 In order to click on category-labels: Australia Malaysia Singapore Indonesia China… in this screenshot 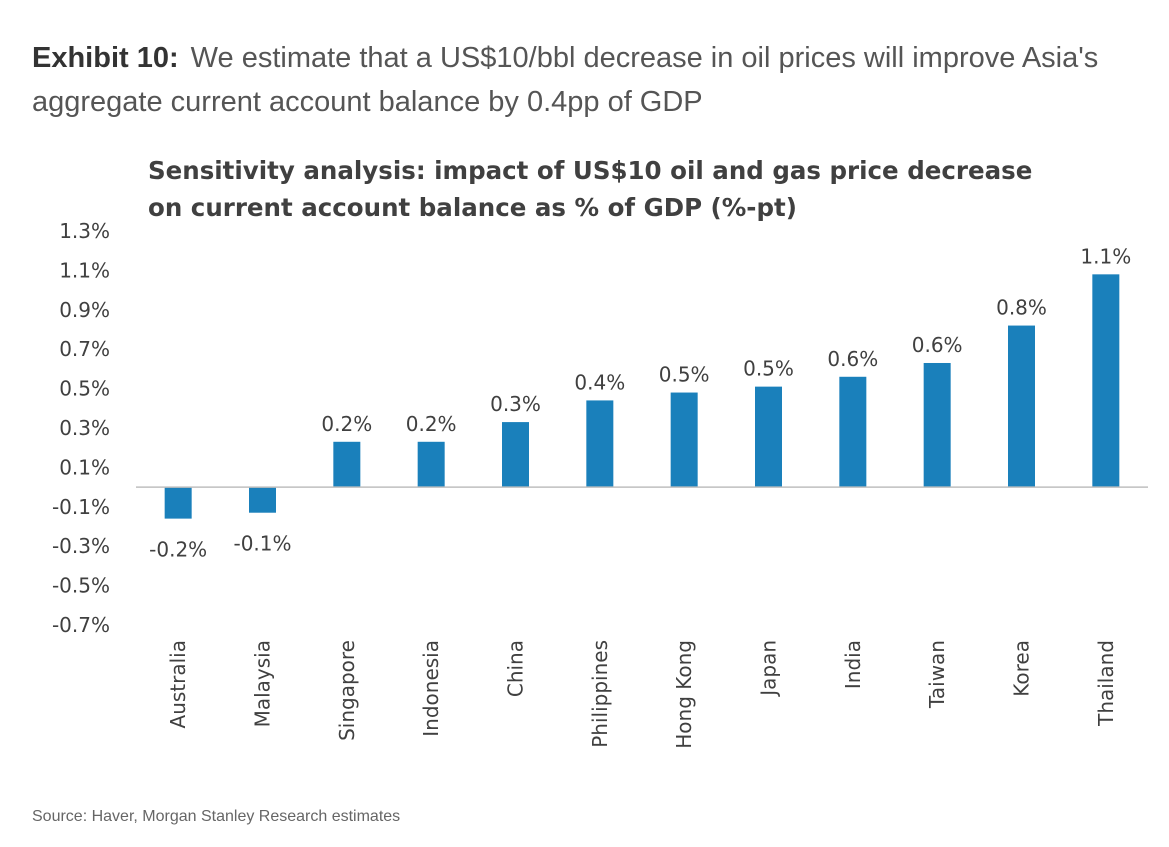, I will do `click(642, 694)`.